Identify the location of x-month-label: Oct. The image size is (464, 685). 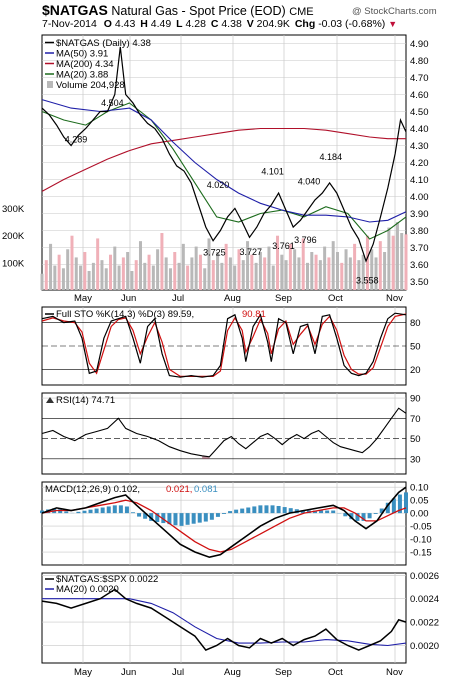
(335, 298).